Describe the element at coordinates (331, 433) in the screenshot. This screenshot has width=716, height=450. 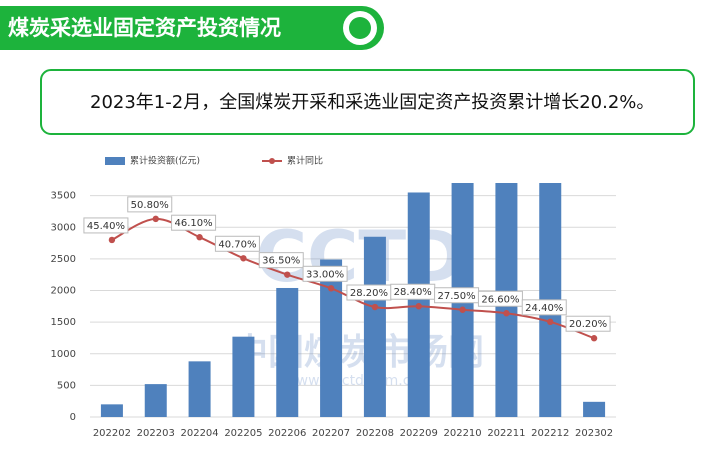
I see `x-tick-label: 202207` at that location.